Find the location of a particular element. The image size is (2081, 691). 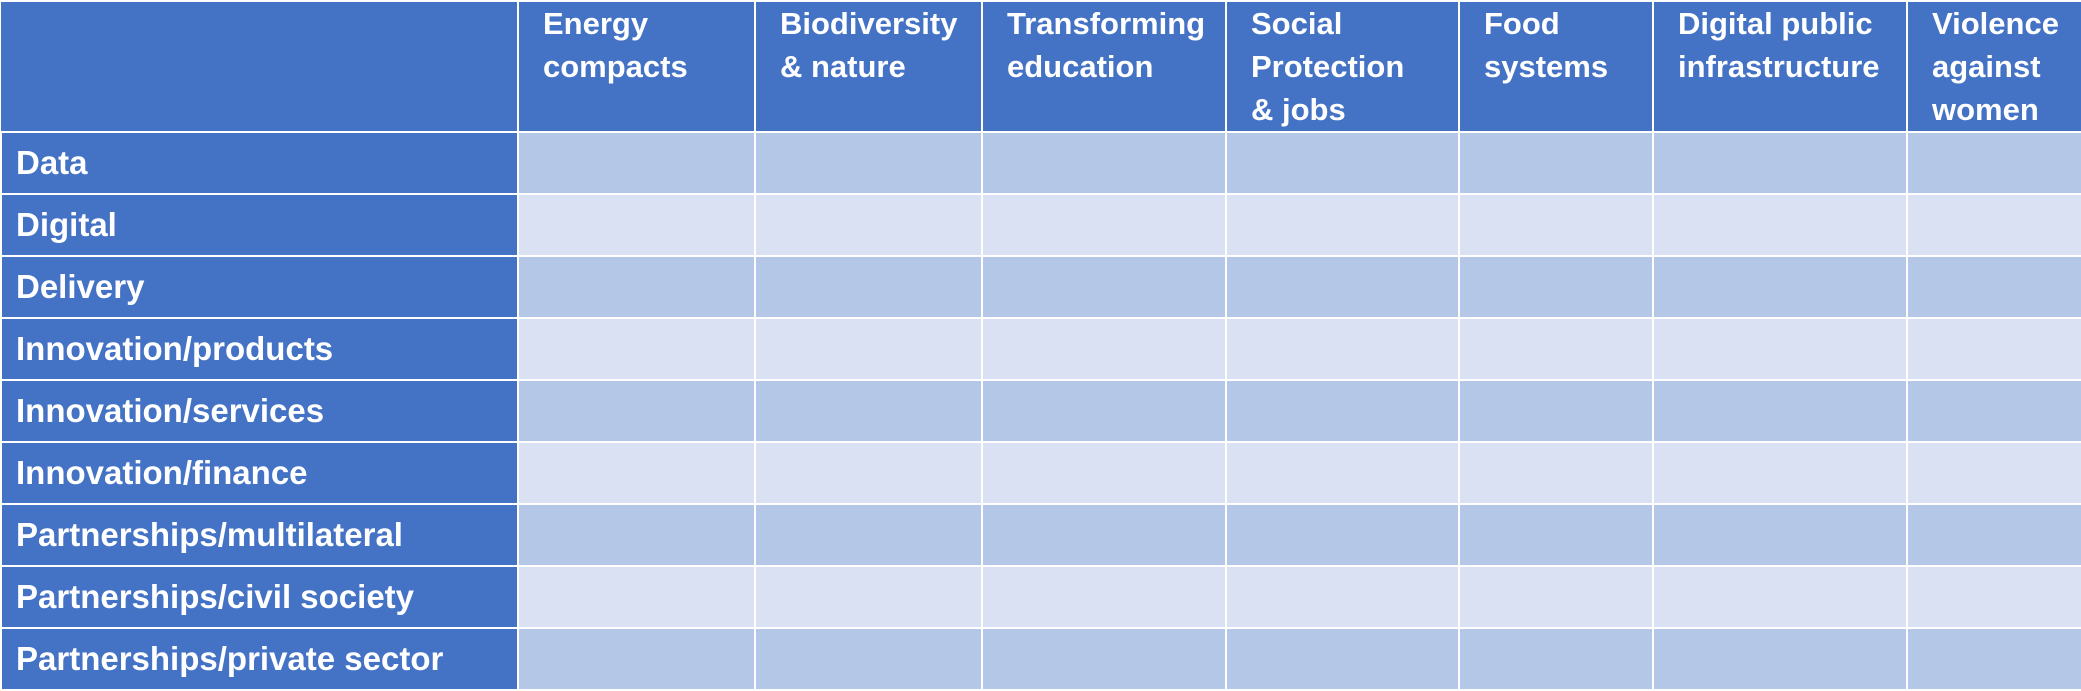

table-row: Innovation/finance is located at coordinates (1040, 473).